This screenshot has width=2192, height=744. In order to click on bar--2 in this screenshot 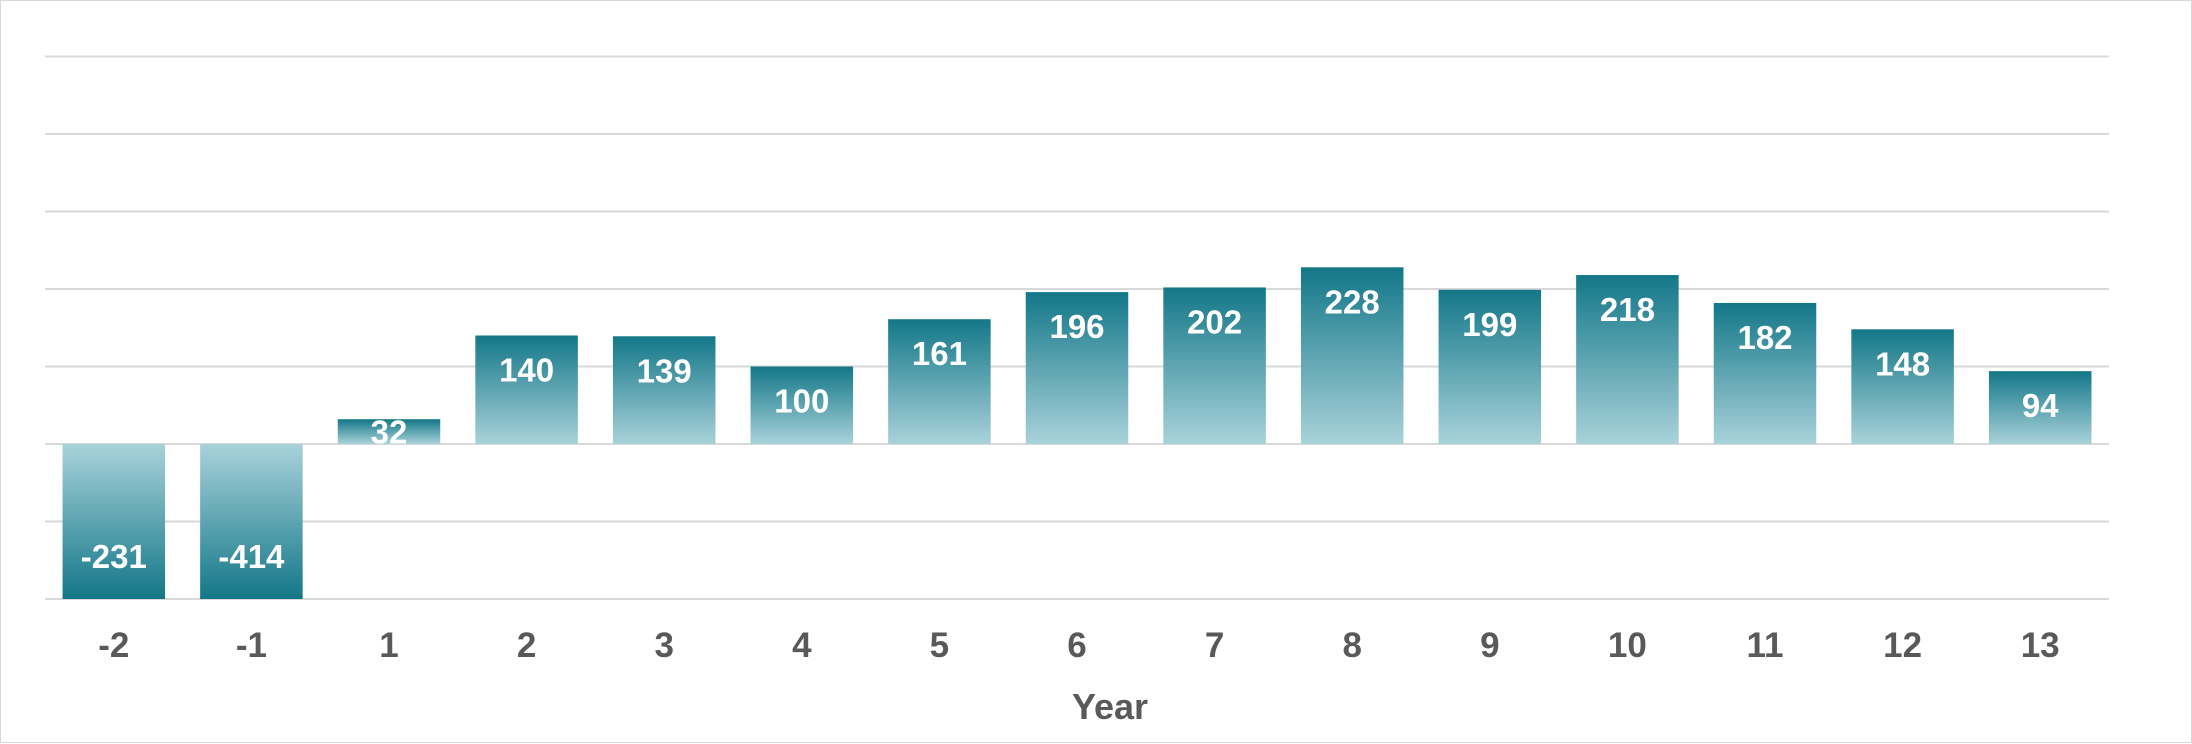, I will do `click(114, 521)`.